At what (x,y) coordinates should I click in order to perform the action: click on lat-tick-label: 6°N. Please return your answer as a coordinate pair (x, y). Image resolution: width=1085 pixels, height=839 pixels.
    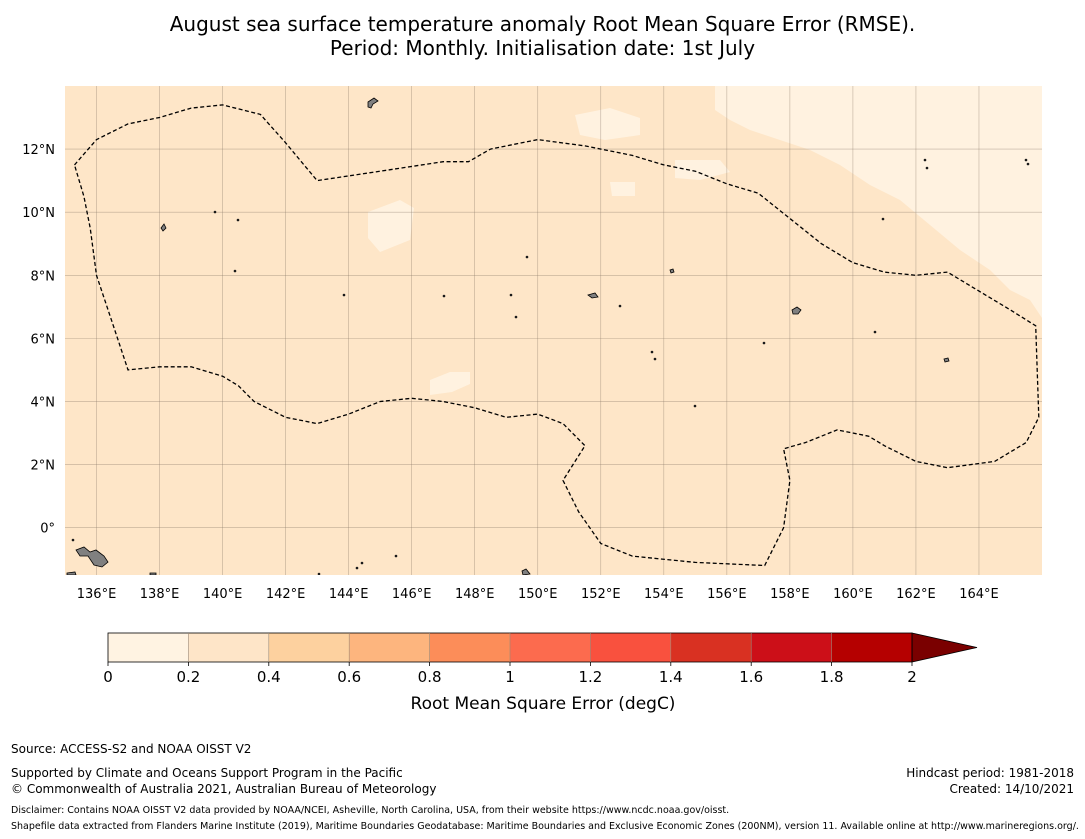
    Looking at the image, I should click on (43, 339).